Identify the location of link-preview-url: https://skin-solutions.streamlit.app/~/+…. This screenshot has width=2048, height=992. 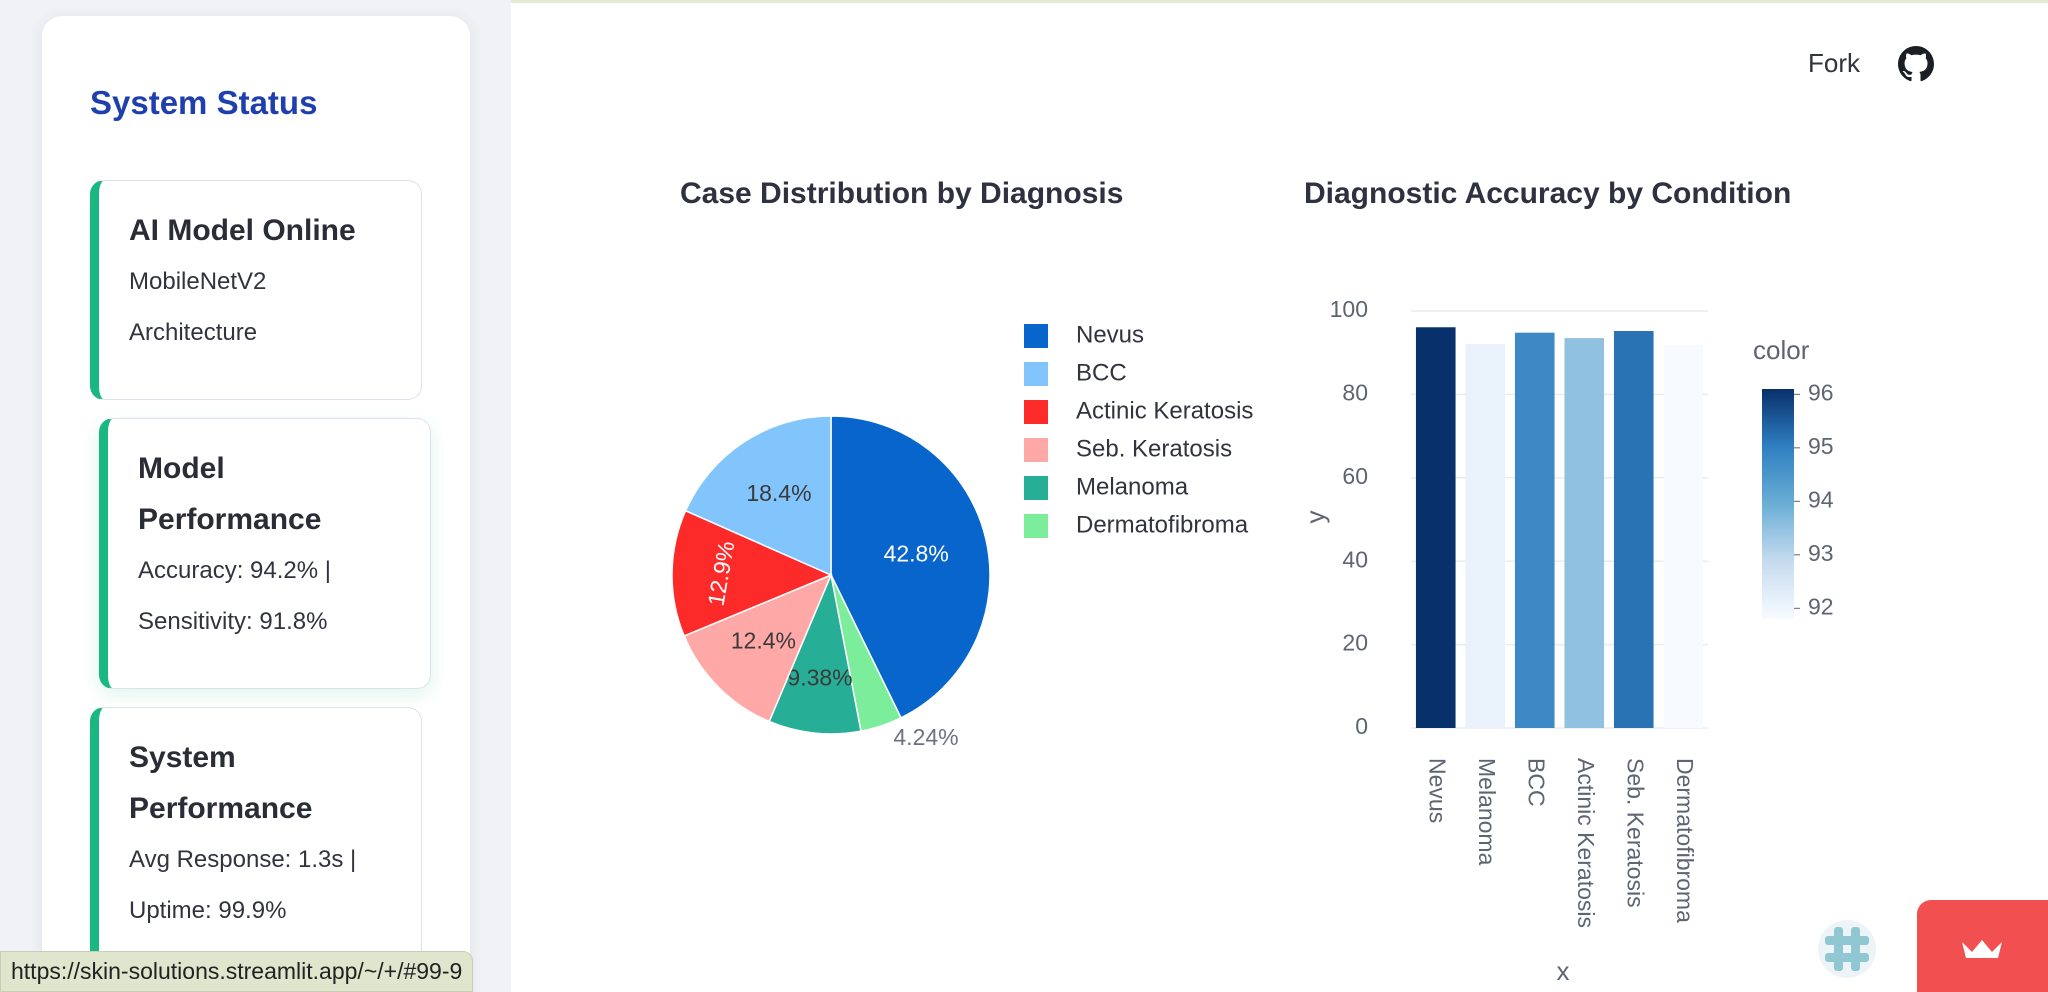
(237, 971).